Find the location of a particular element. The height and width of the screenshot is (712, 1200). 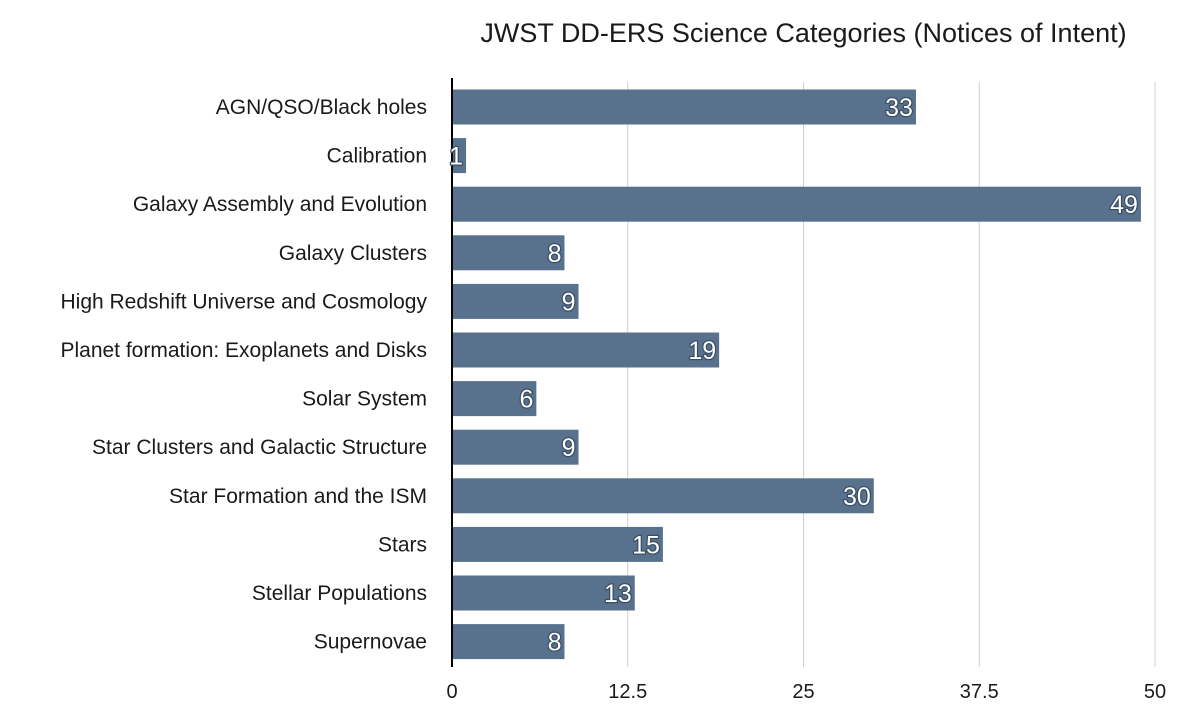

x-tick-label-1: 12.5 is located at coordinates (627, 692).